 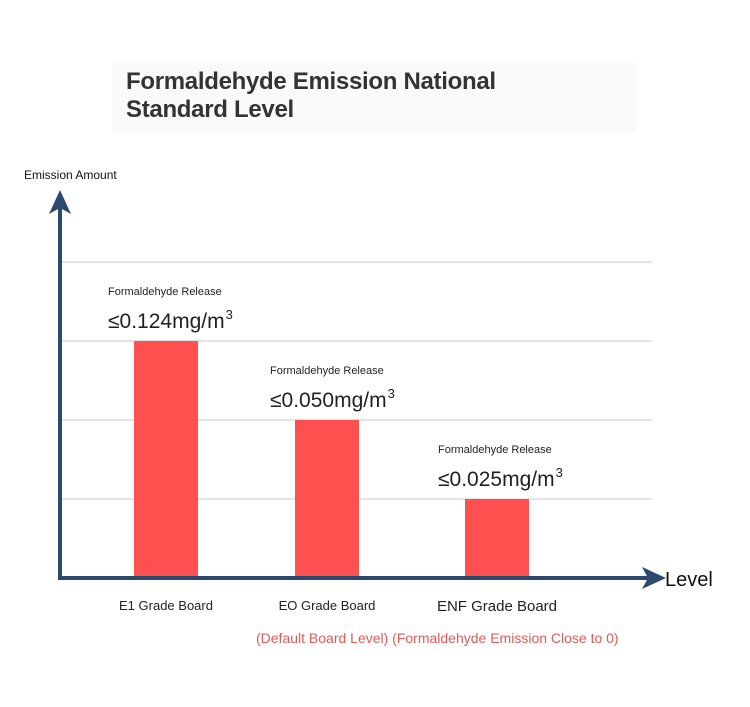 What do you see at coordinates (328, 400) in the screenshot?
I see `annotation-value-text: ≤0.050mg/m` at bounding box center [328, 400].